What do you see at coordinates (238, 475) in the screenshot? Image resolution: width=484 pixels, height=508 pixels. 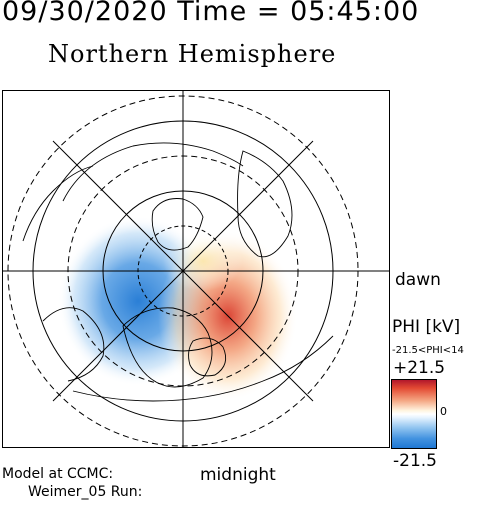 I see `midnight-label: midnight` at bounding box center [238, 475].